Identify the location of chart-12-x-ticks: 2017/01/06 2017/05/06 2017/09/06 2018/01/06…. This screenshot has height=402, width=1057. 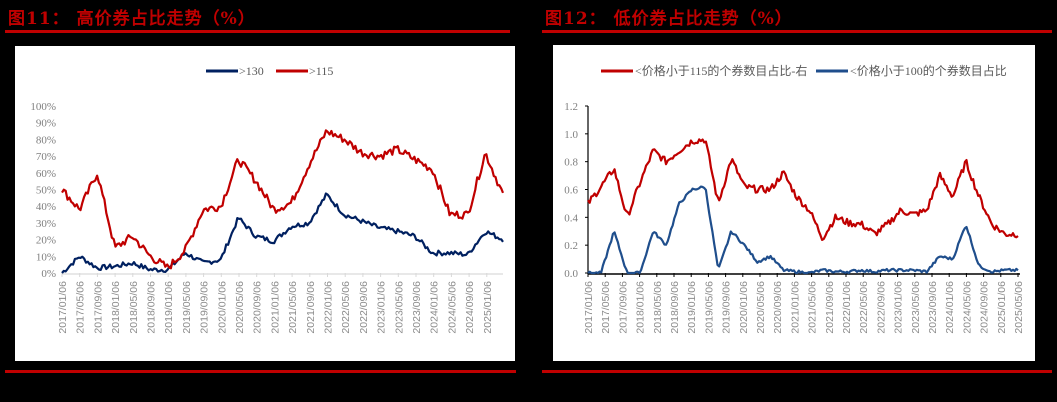
(804, 303).